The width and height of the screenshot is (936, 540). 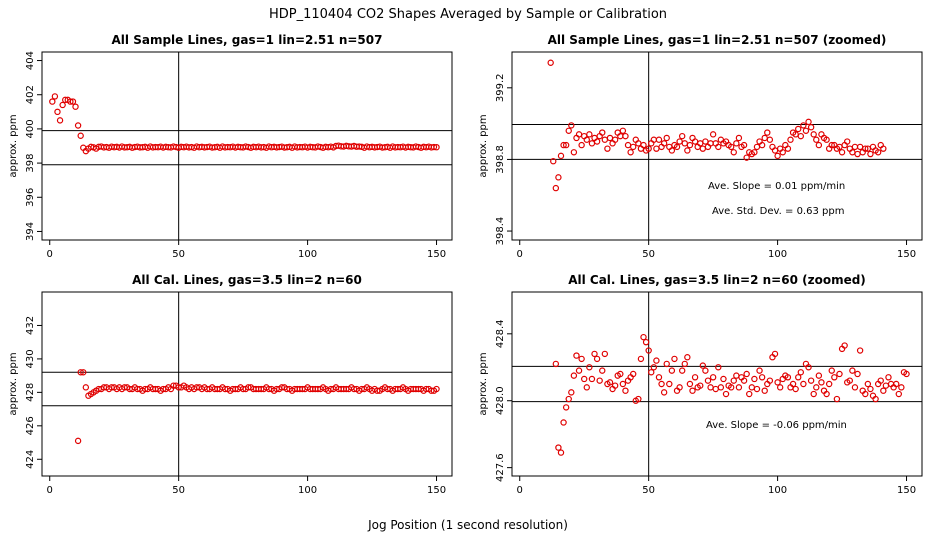 What do you see at coordinates (244, 124) in the screenshot?
I see `data-points` at bounding box center [244, 124].